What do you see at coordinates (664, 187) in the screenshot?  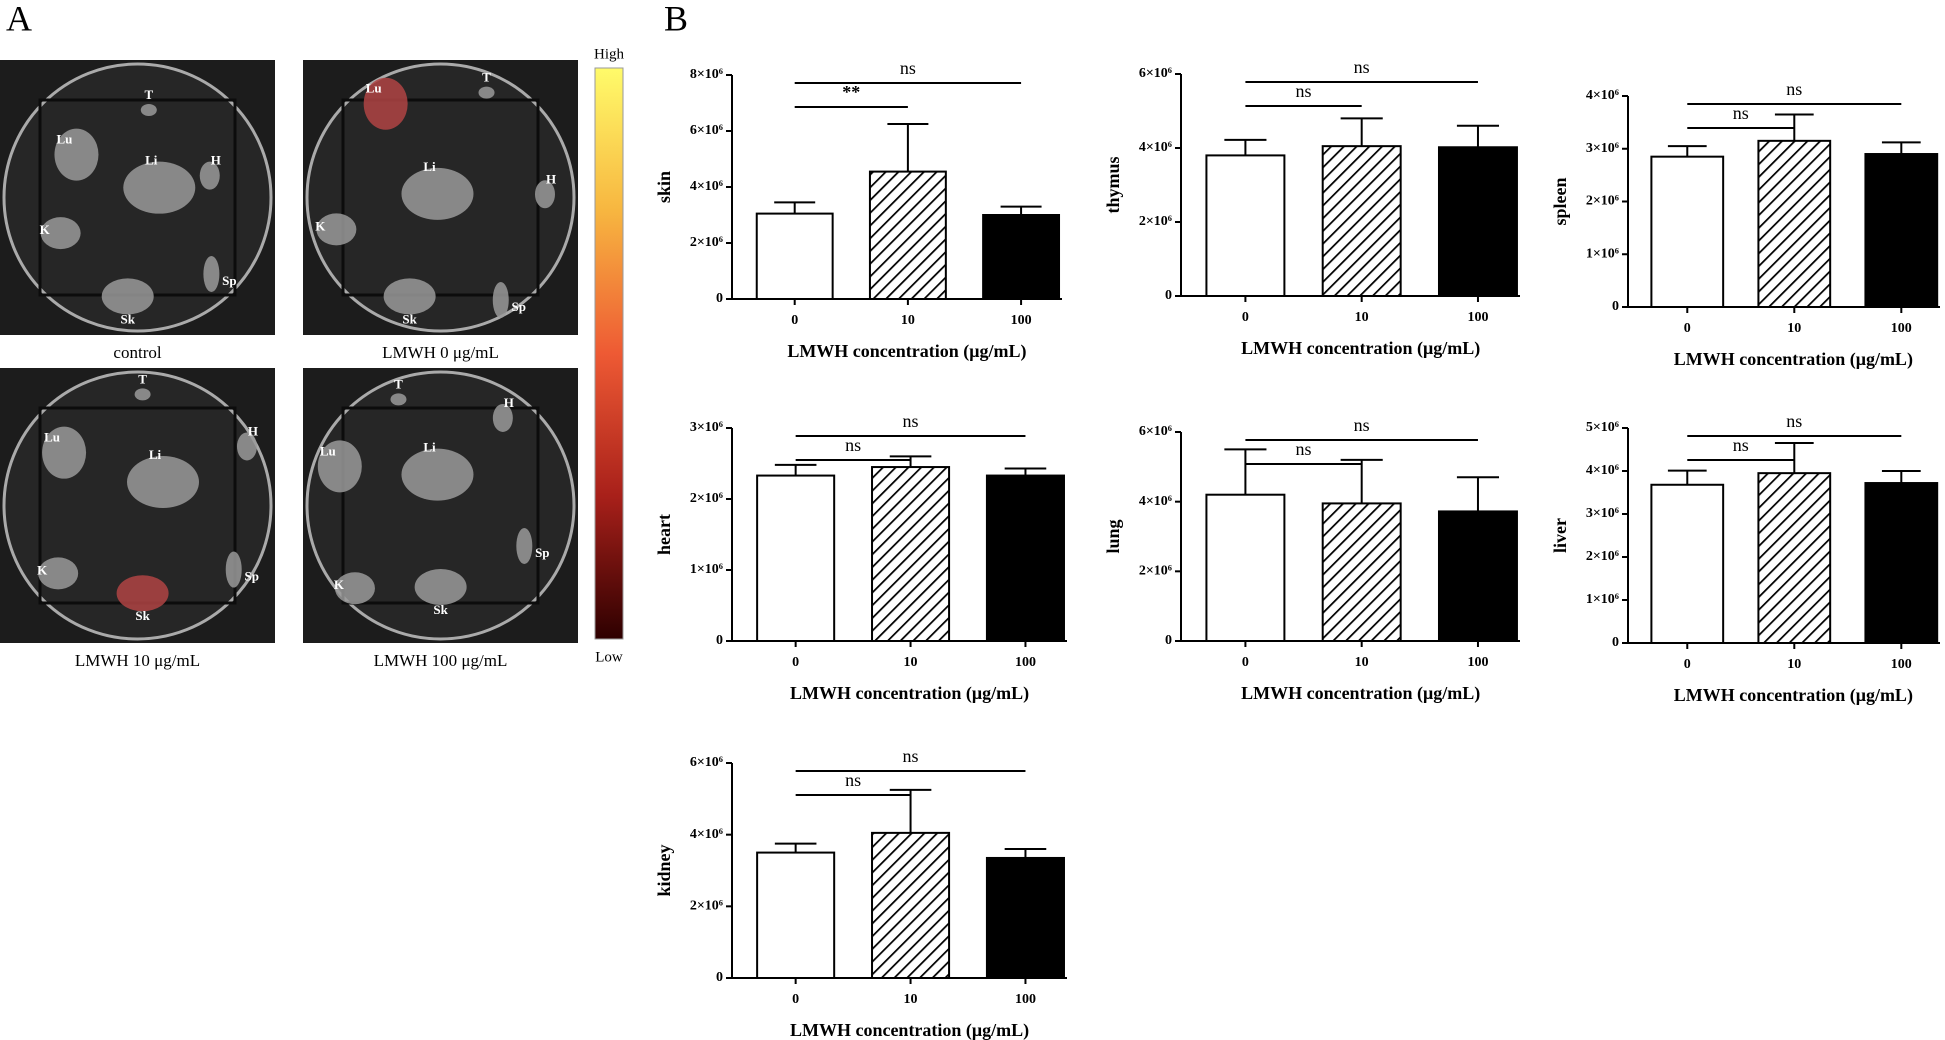 I see `y-axis-label: skin` at bounding box center [664, 187].